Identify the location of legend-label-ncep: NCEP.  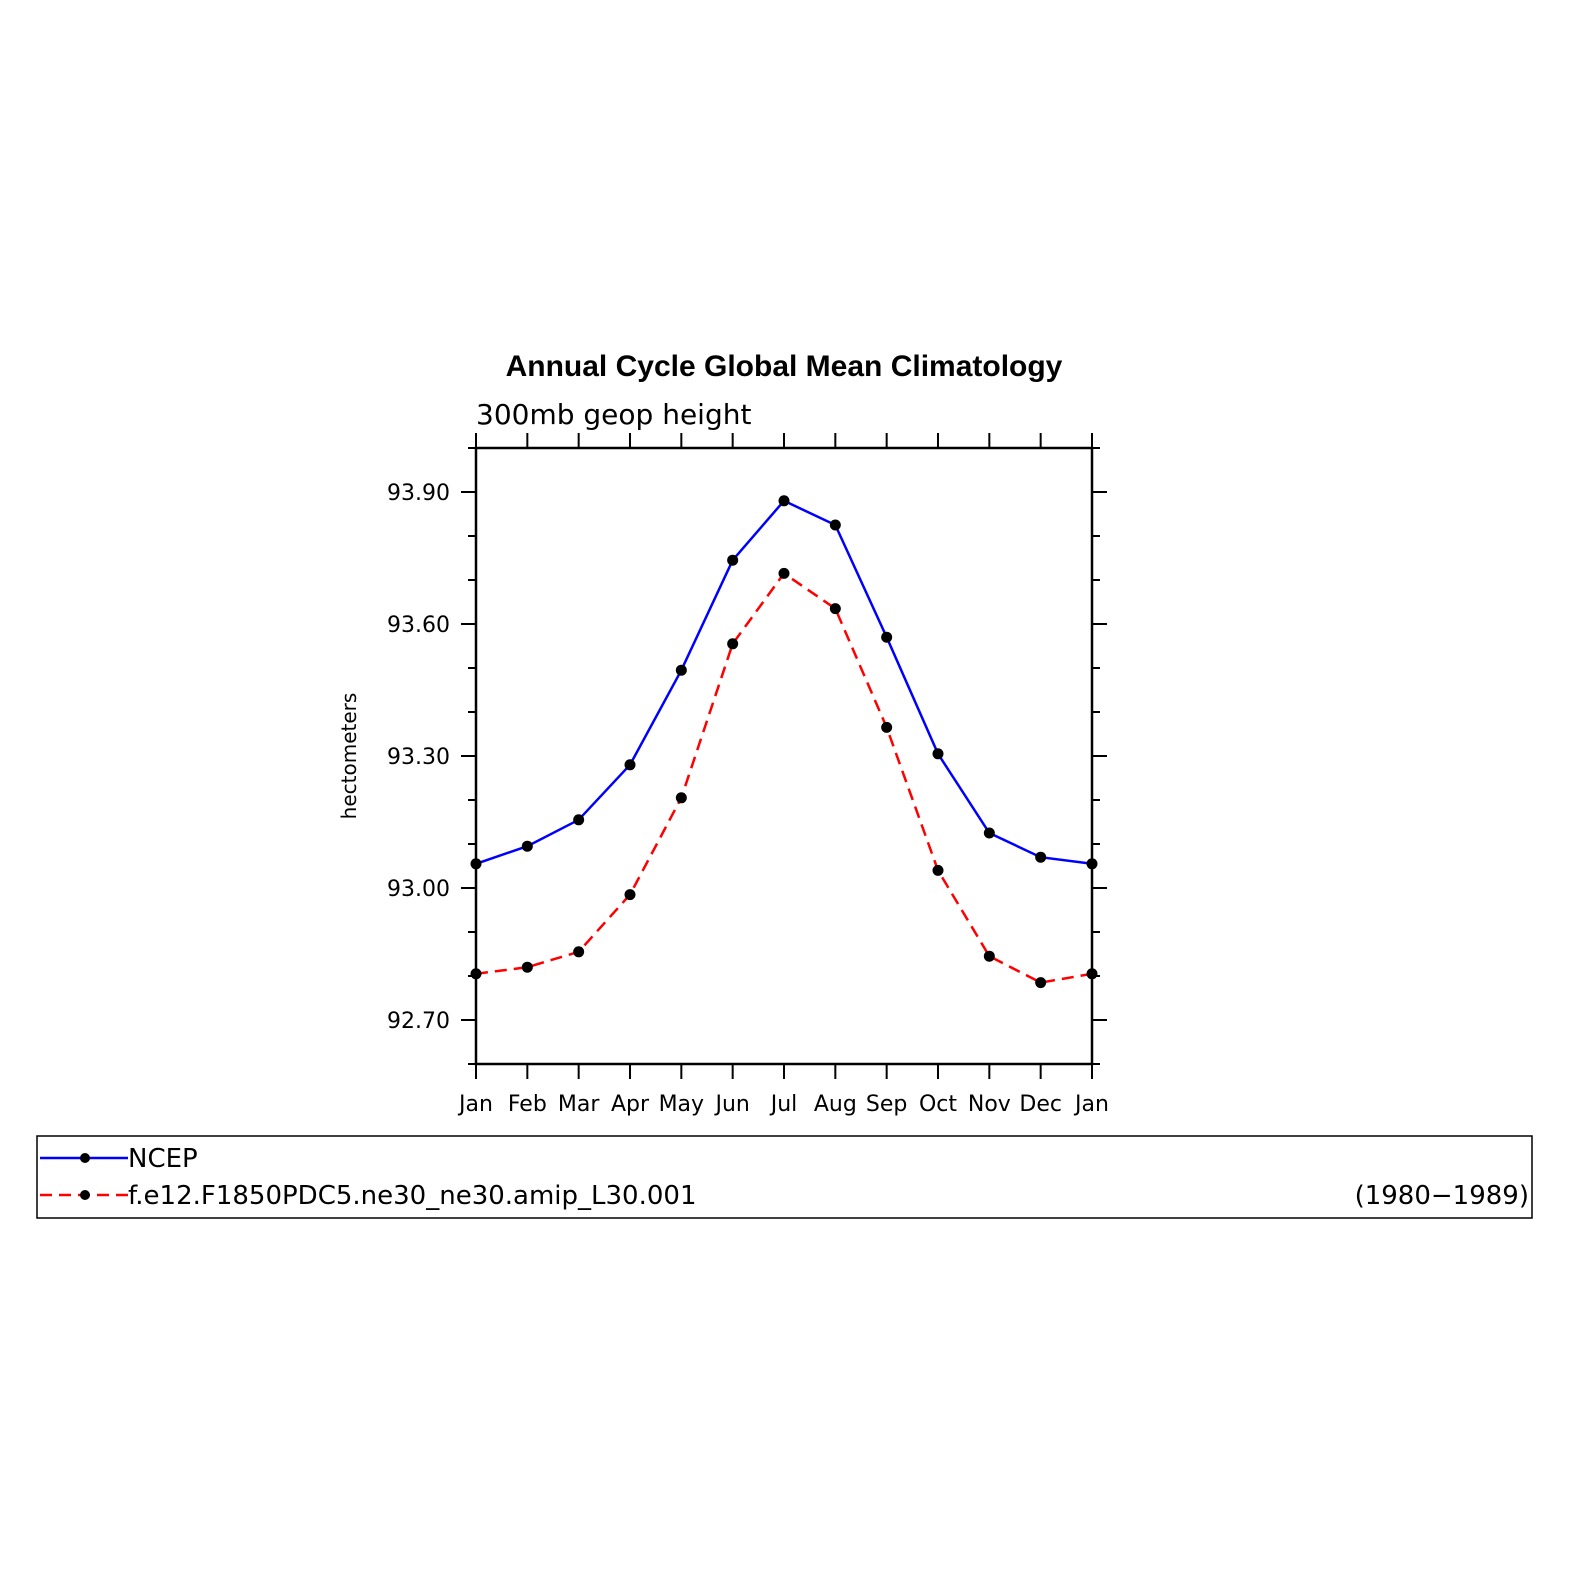
(163, 1159).